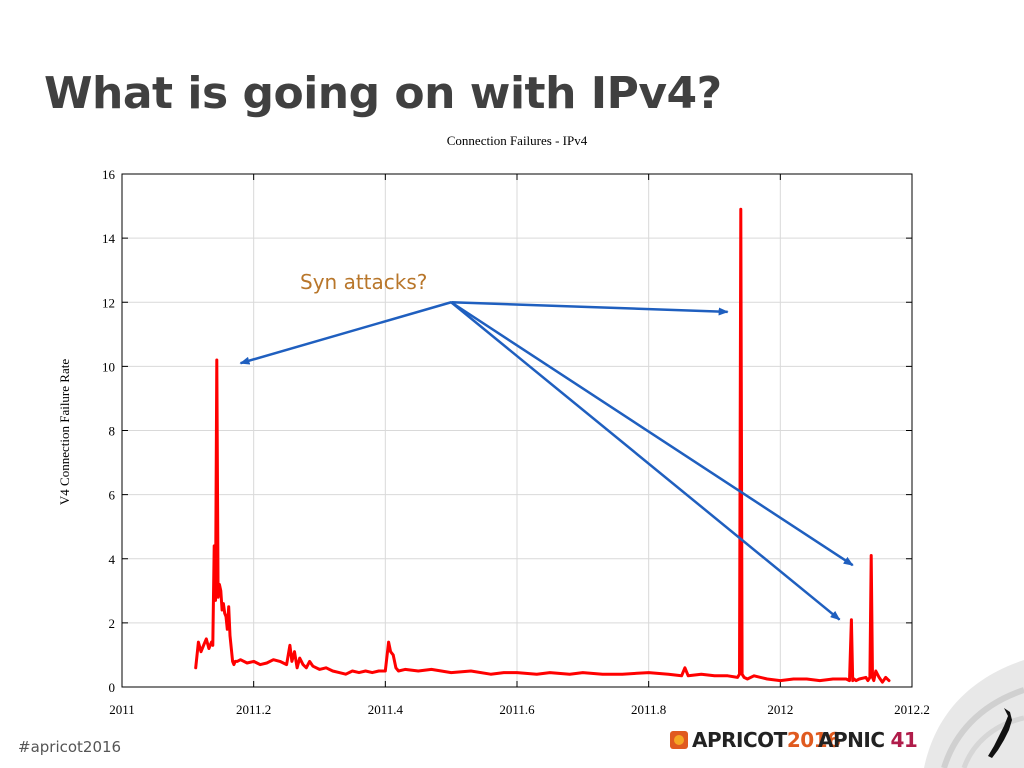 The image size is (1024, 768). Describe the element at coordinates (109, 238) in the screenshot. I see `y-tick-label: 14` at that location.